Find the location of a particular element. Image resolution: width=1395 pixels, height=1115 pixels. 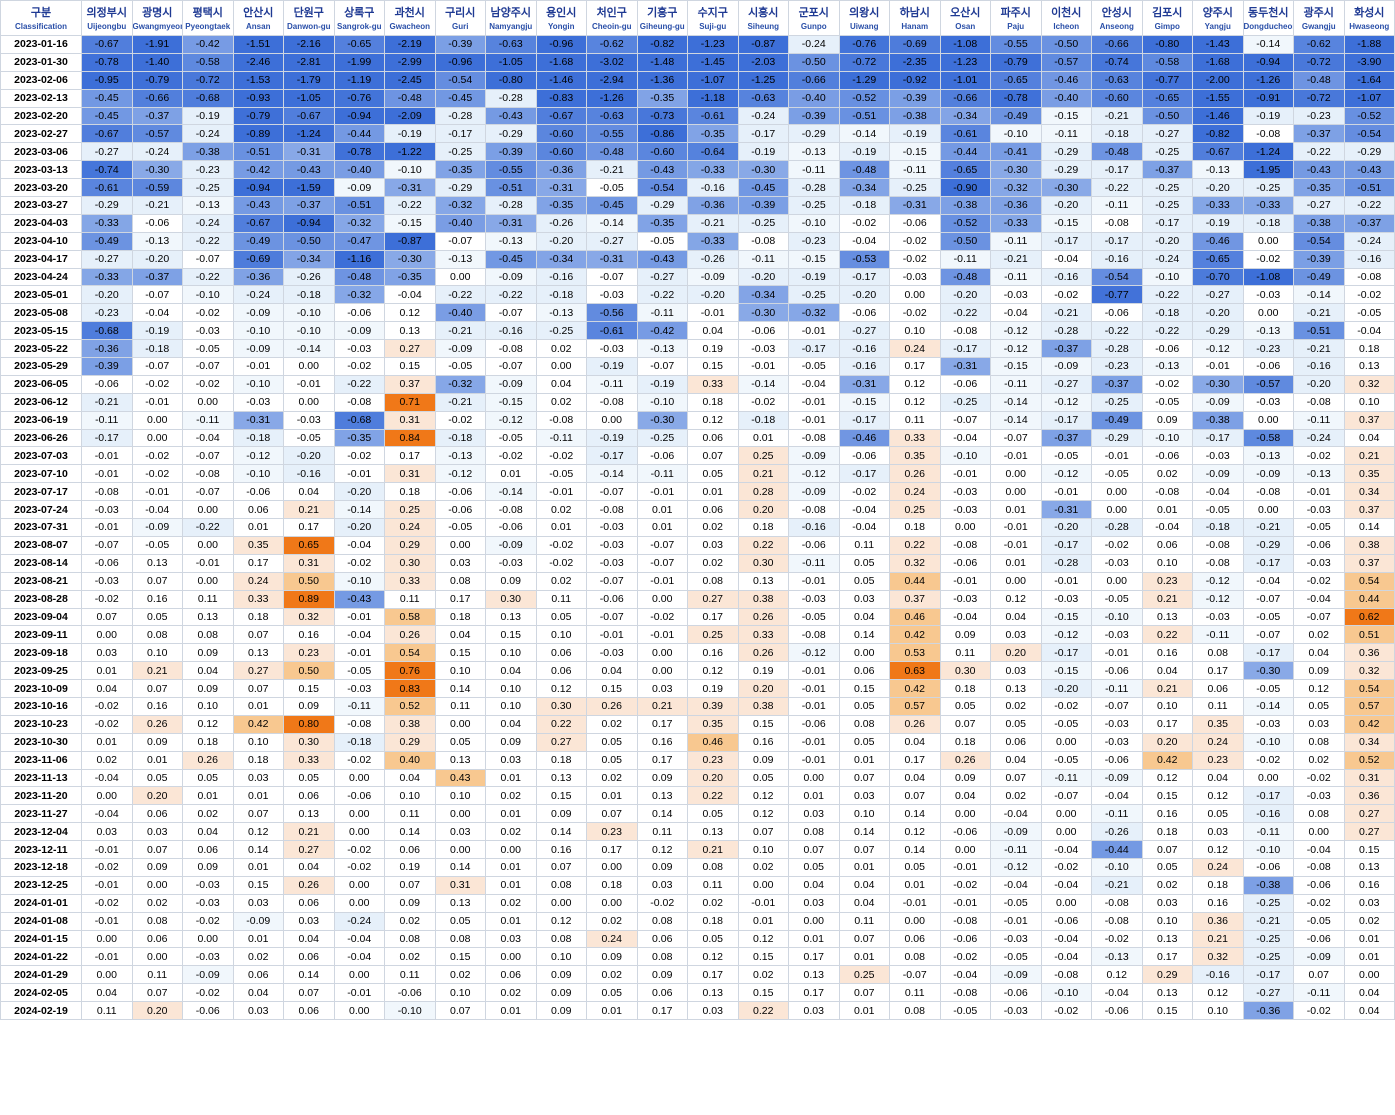

column-label-en: Siheung is located at coordinates (763, 26).